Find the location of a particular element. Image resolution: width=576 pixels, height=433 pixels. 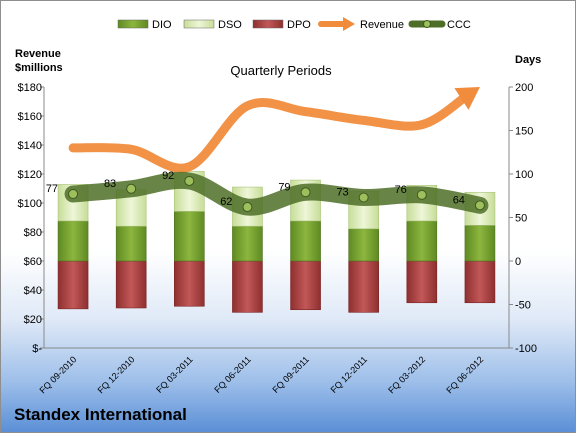

ccc-data-label: 77 is located at coordinates (52, 189).